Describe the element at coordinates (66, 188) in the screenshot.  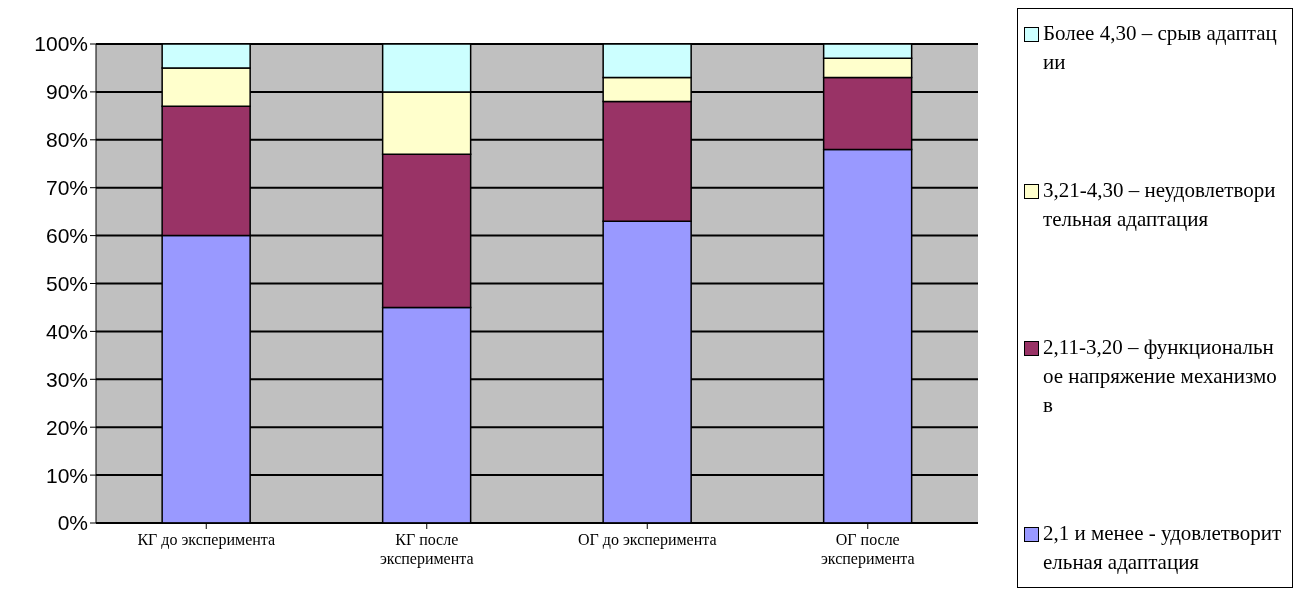
I see `y-tick-label: 70%` at that location.